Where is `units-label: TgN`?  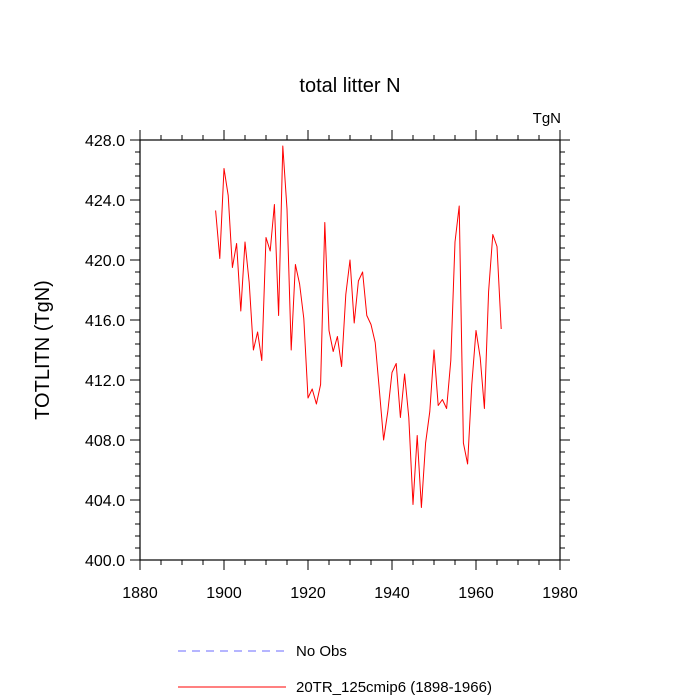 units-label: TgN is located at coordinates (547, 118).